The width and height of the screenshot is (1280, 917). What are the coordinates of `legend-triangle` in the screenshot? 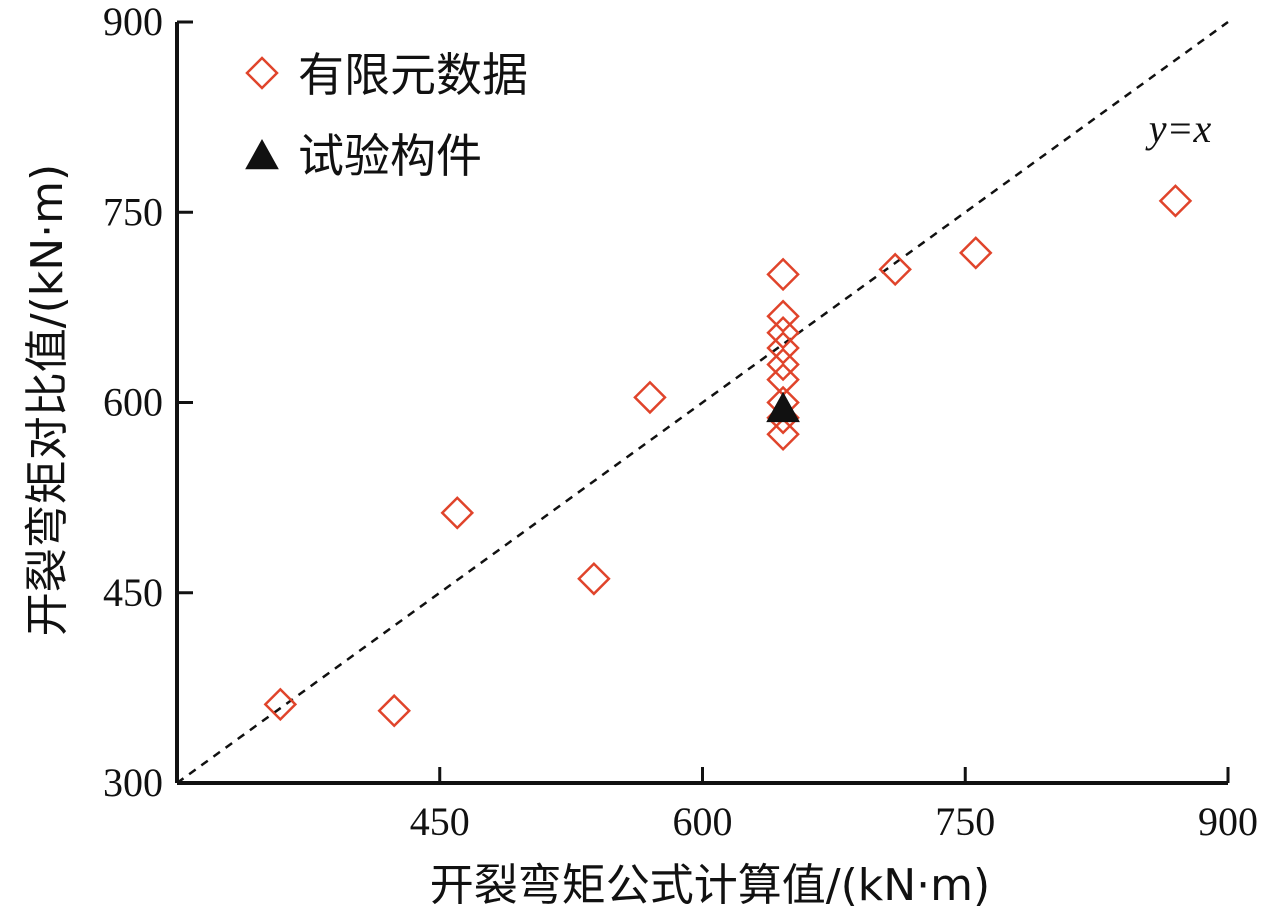 It's located at (262, 154).